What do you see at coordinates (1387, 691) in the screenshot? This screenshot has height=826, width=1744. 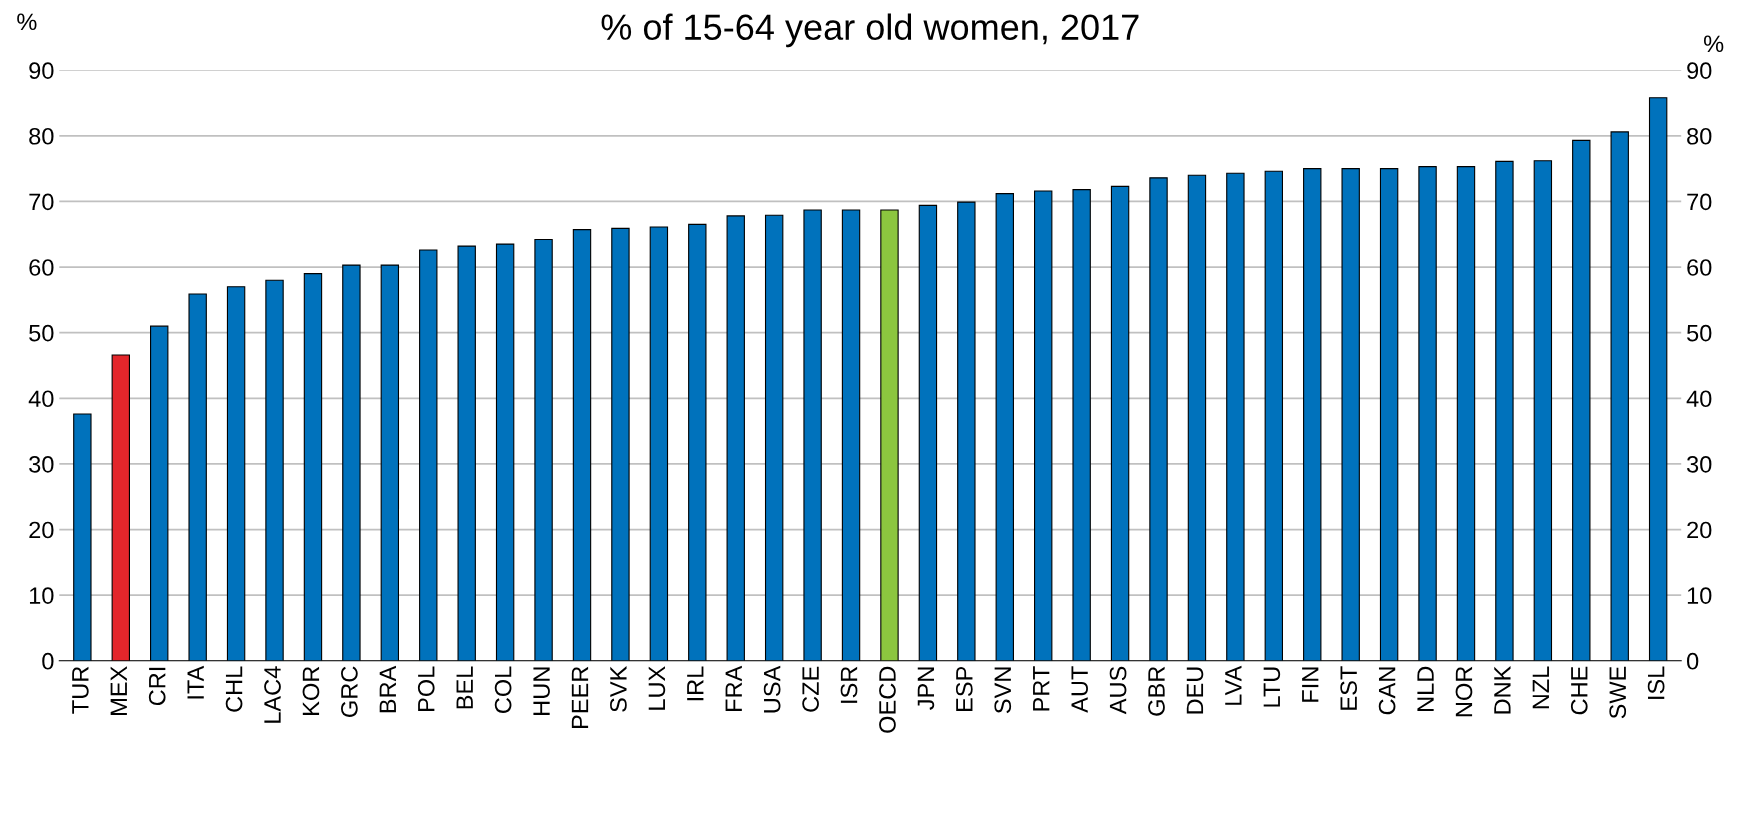 I see `x-tick-label: CAN` at bounding box center [1387, 691].